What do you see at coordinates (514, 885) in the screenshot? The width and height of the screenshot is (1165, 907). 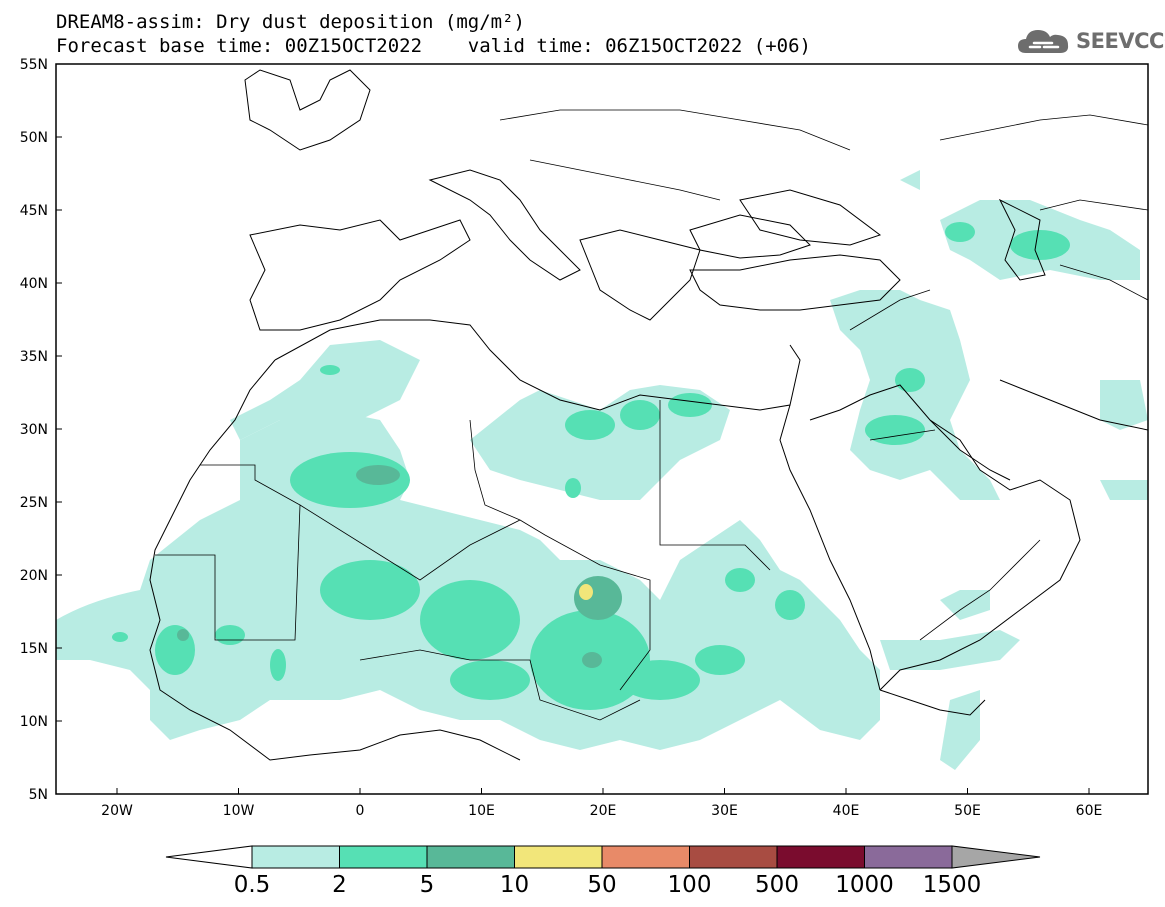 I see `colorbar-label: 10` at bounding box center [514, 885].